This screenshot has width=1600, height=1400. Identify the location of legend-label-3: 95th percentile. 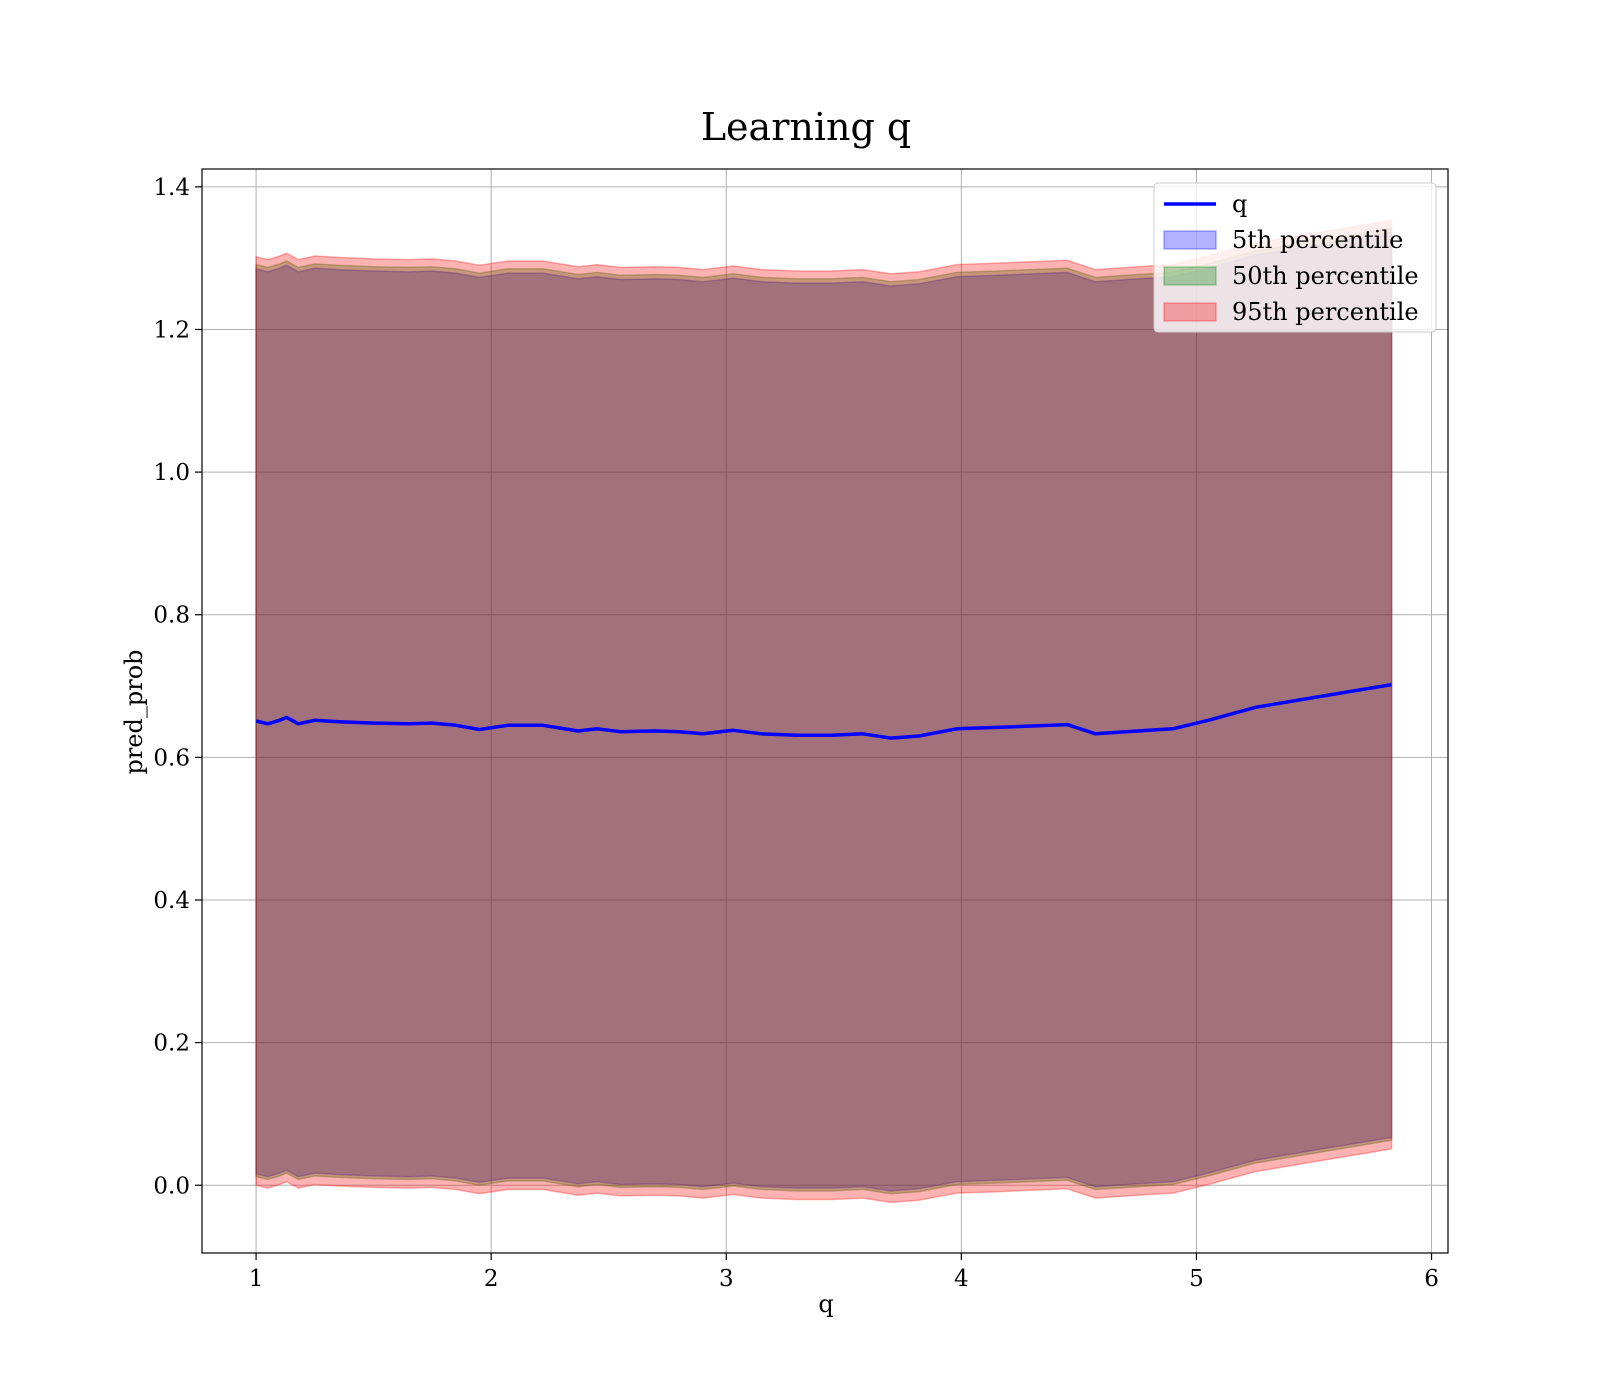
(1325, 312).